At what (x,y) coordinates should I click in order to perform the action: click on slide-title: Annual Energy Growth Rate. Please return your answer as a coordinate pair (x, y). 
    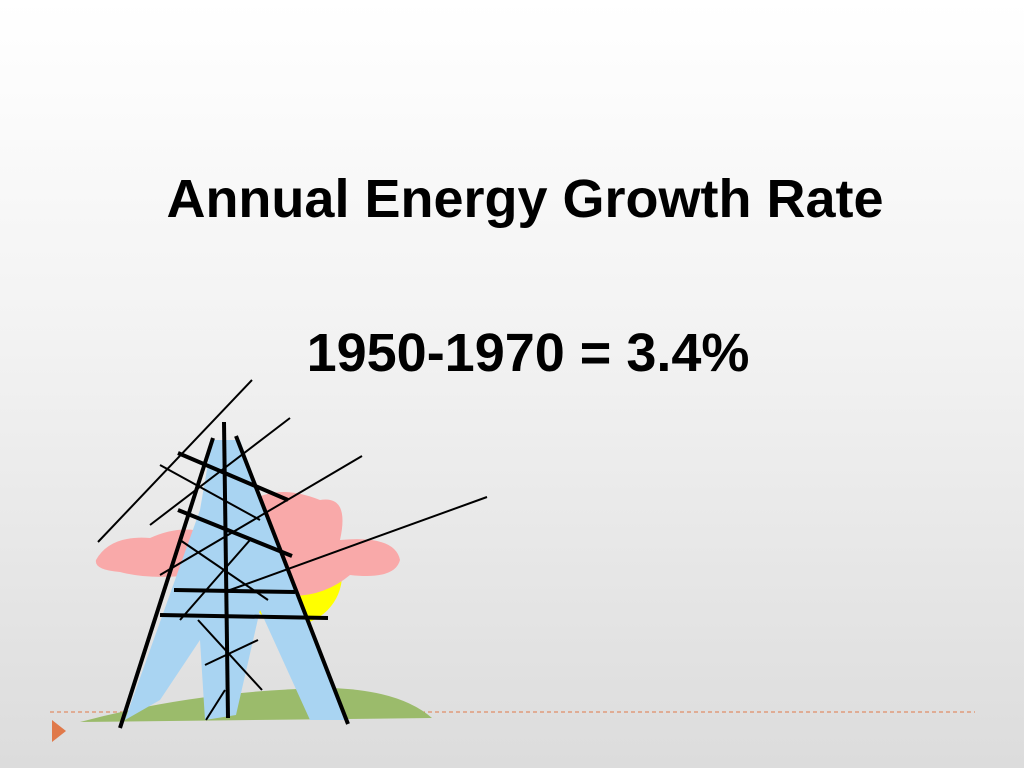
    Looking at the image, I should click on (525, 199).